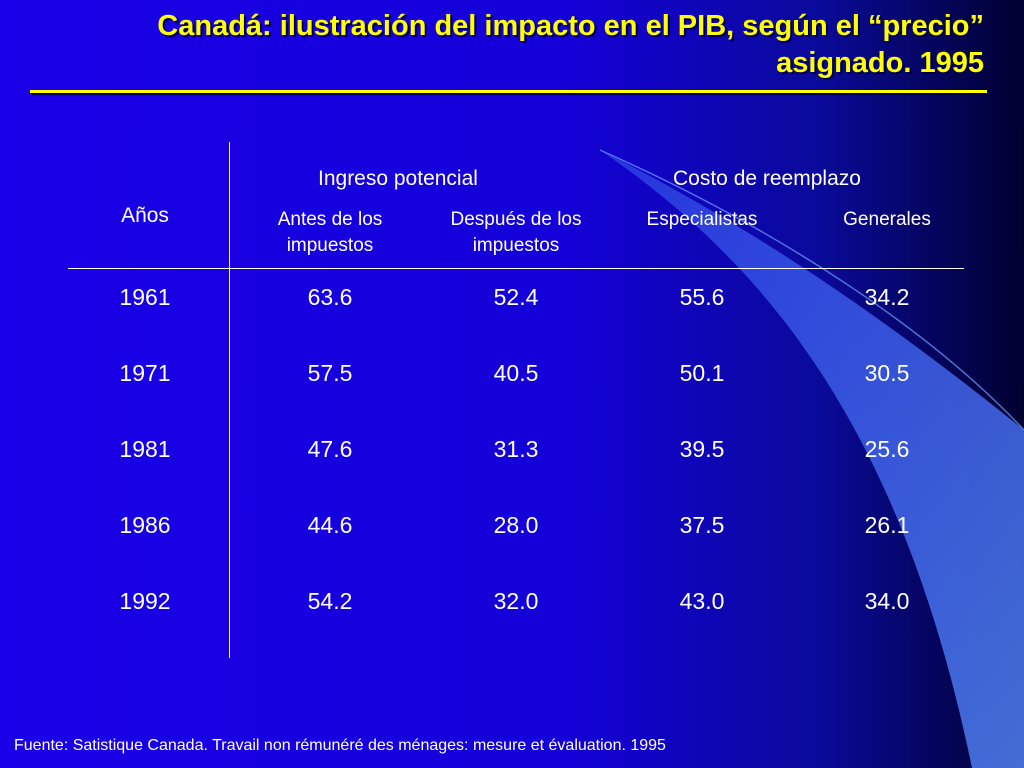 This screenshot has height=768, width=1024. I want to click on group-header-costo-reemplazo: Costo de reemplazo, so click(767, 178).